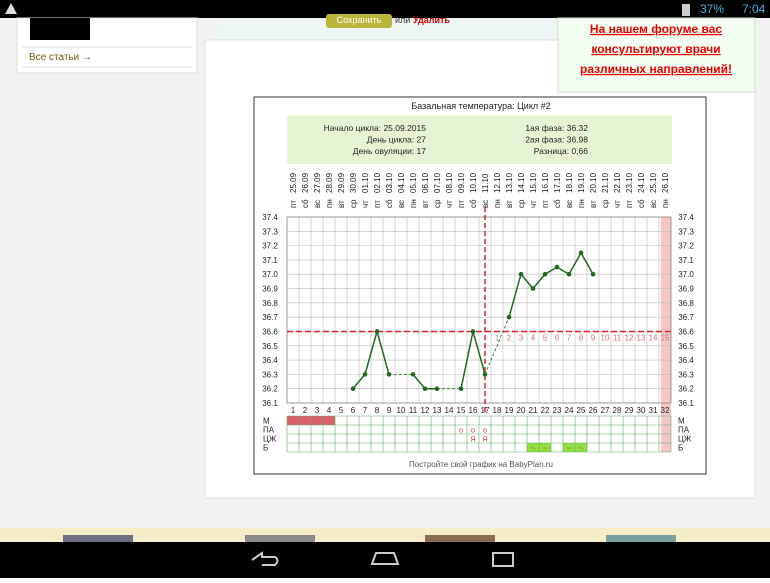 The image size is (770, 583). I want to click on phase-day: 10, so click(605, 337).